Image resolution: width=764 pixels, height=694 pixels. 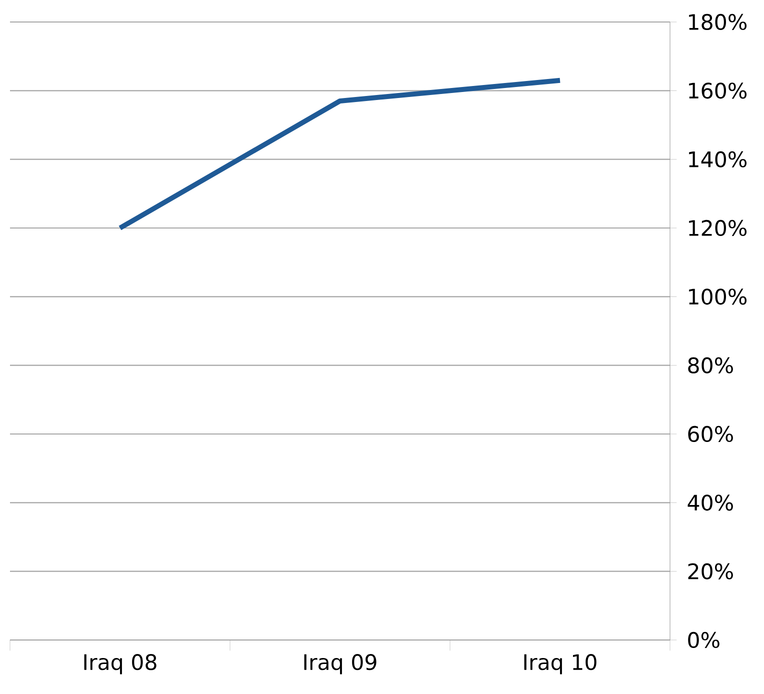 I want to click on y-tick-label: 0%, so click(x=704, y=640).